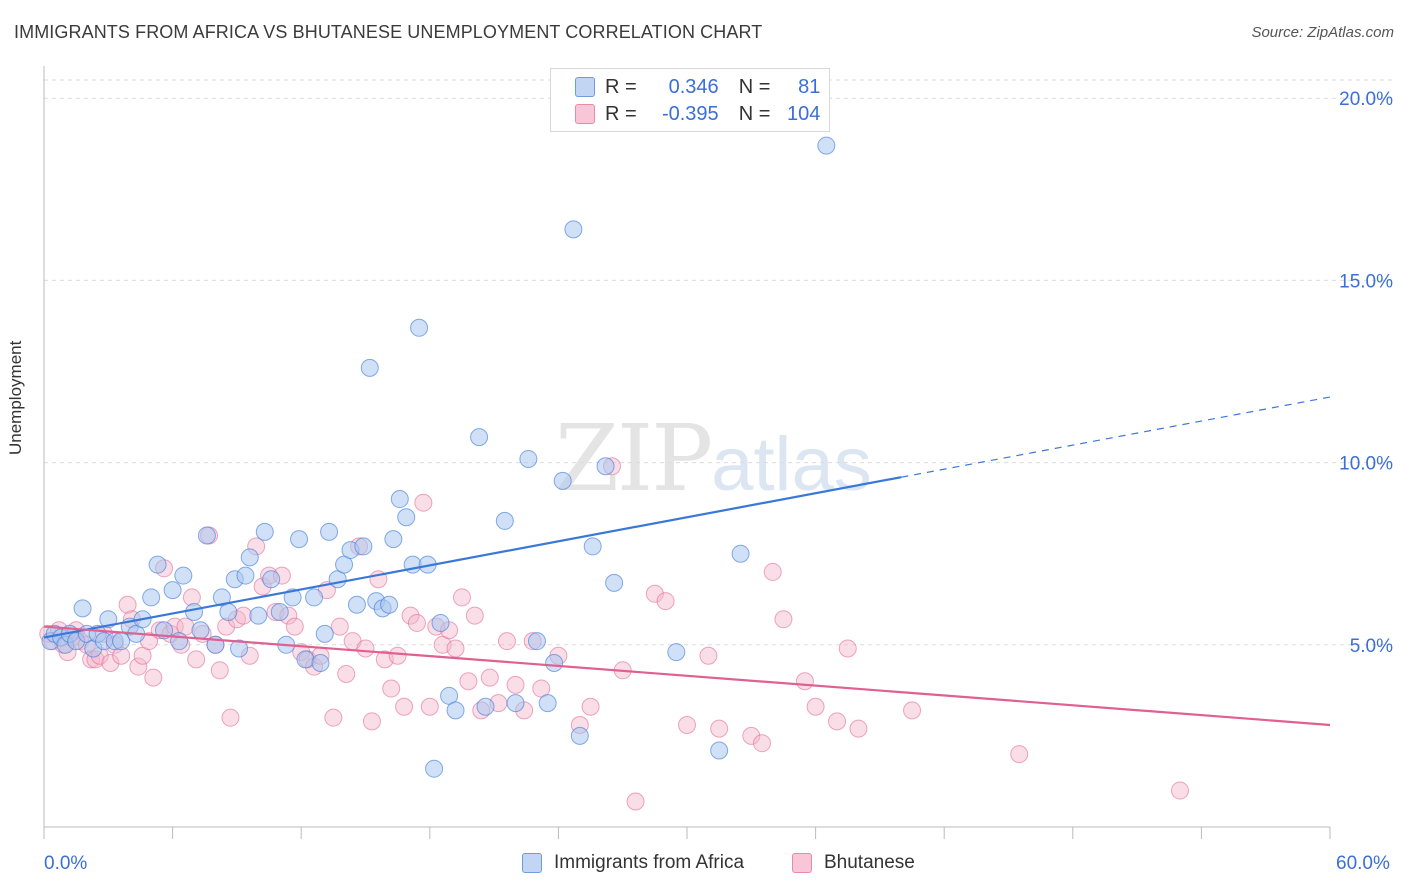 The image size is (1406, 892). Describe the element at coordinates (869, 862) in the screenshot. I see `series-label-bhutanese: Bhutanese` at that location.